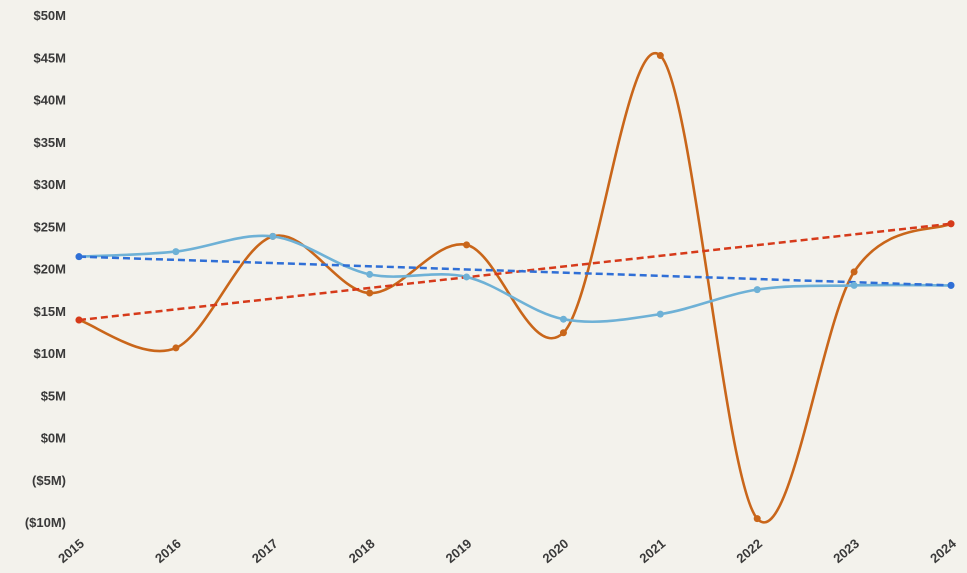 This screenshot has height=573, width=967. I want to click on y-tick-label: $50M, so click(49, 15).